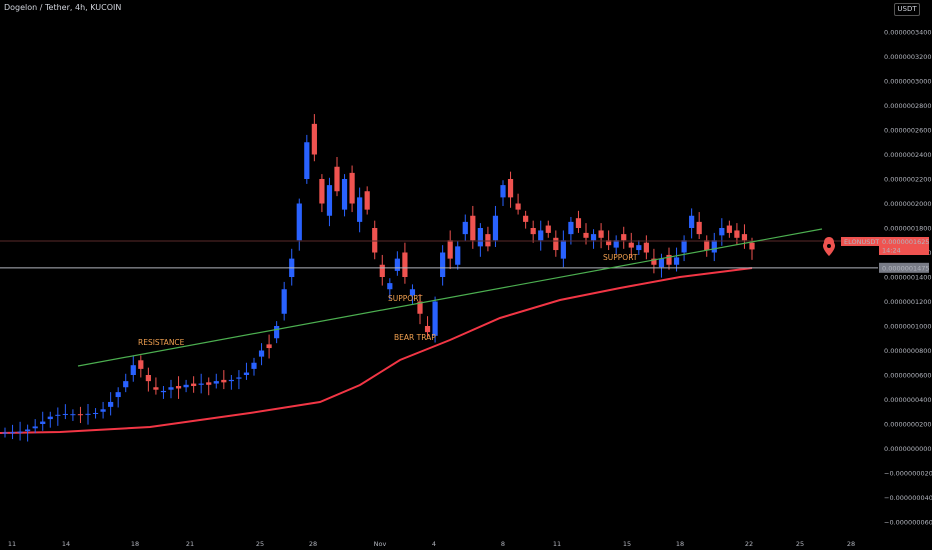 The image size is (932, 550). I want to click on y-tick-label: 0.0000000600, so click(908, 376).